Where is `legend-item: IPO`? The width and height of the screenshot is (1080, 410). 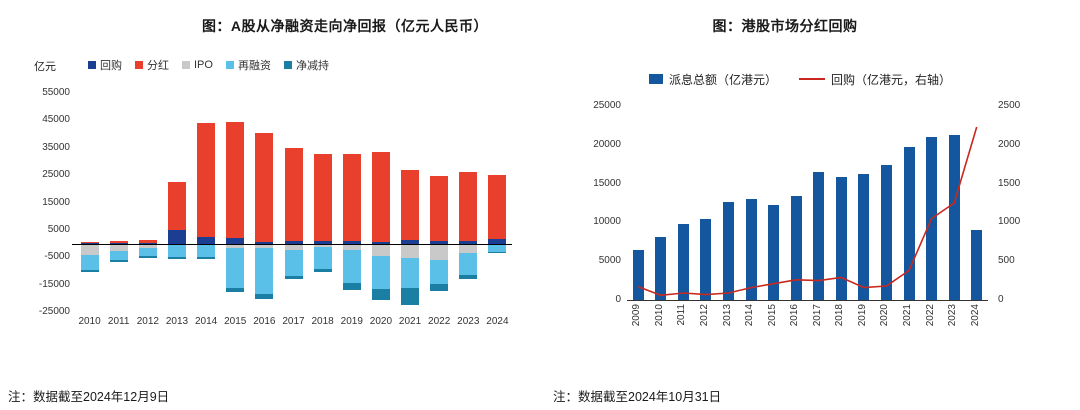
legend-item: IPO is located at coordinates (197, 65).